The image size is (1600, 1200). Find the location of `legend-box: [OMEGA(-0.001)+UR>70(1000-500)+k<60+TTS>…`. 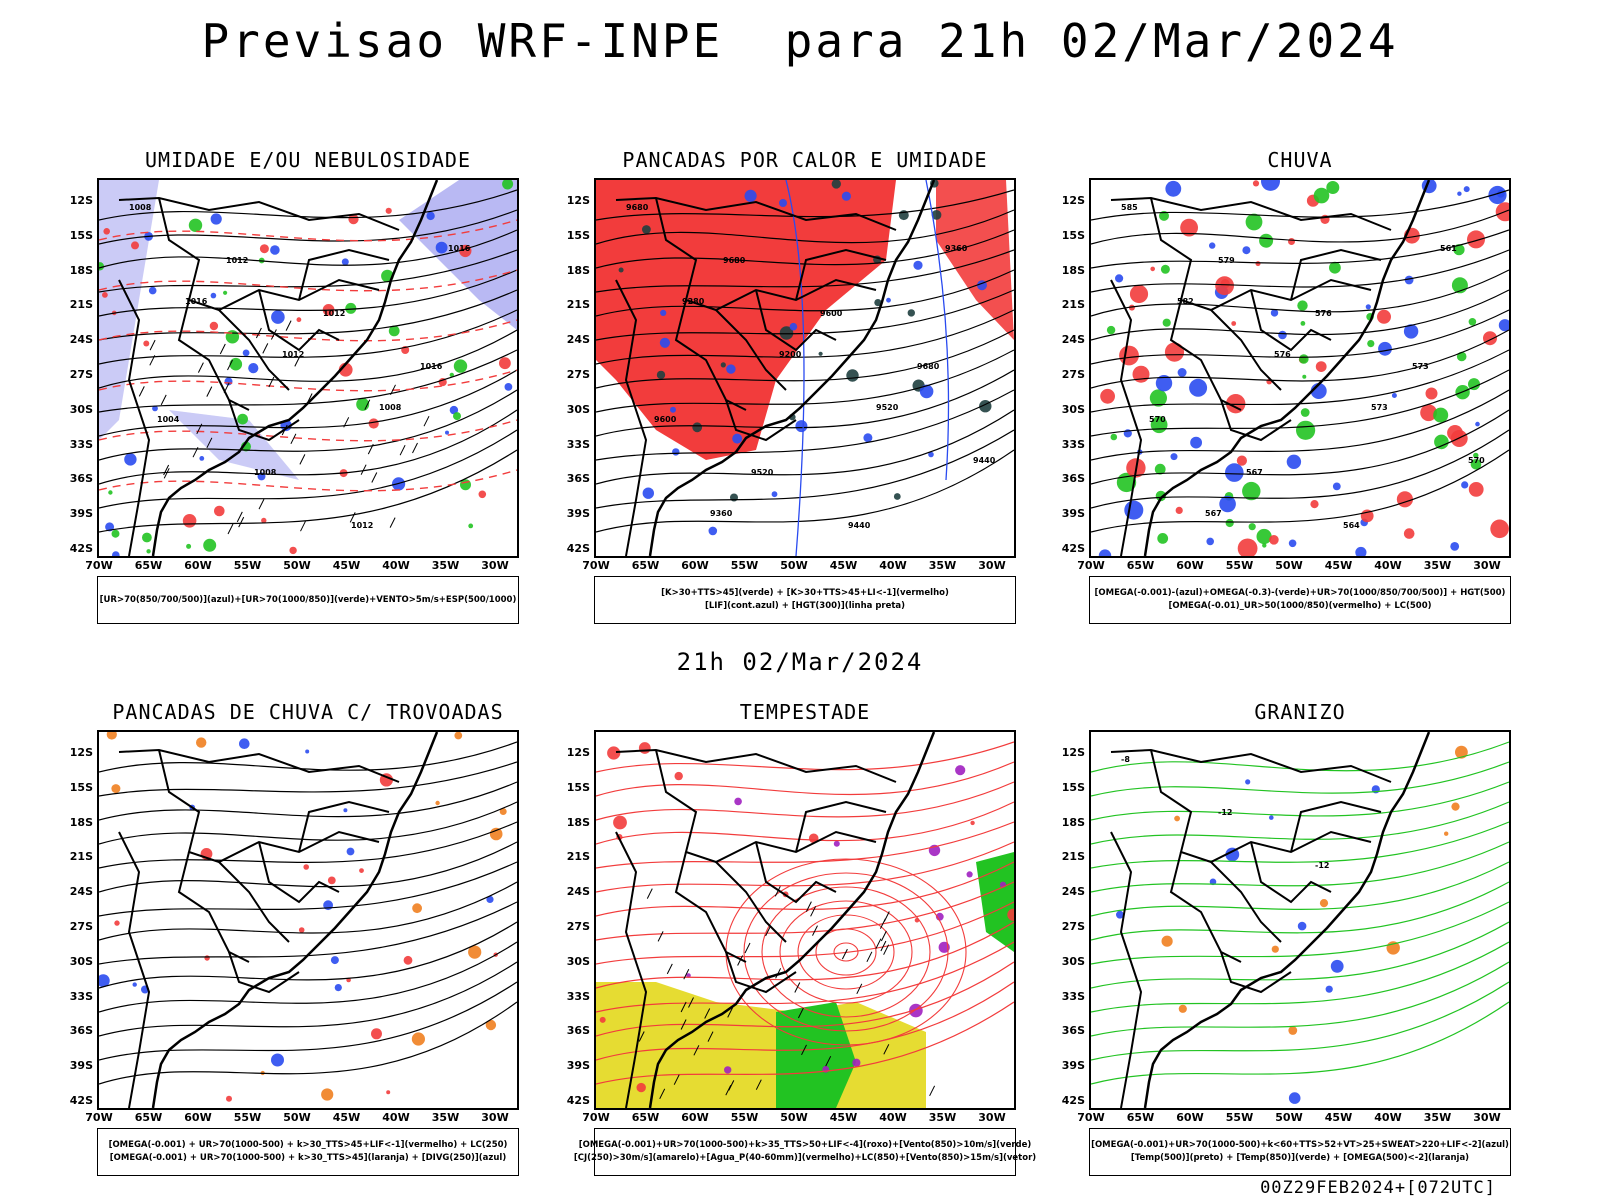

legend-box: [OMEGA(-0.001)+UR>70(1000-500)+k<60+TTS>… is located at coordinates (1300, 1152).